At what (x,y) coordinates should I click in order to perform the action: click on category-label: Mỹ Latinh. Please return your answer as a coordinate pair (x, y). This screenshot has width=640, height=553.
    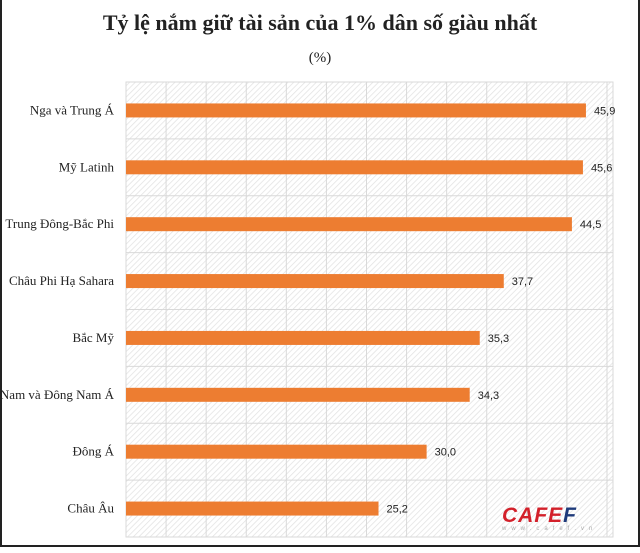
    Looking at the image, I should click on (87, 166).